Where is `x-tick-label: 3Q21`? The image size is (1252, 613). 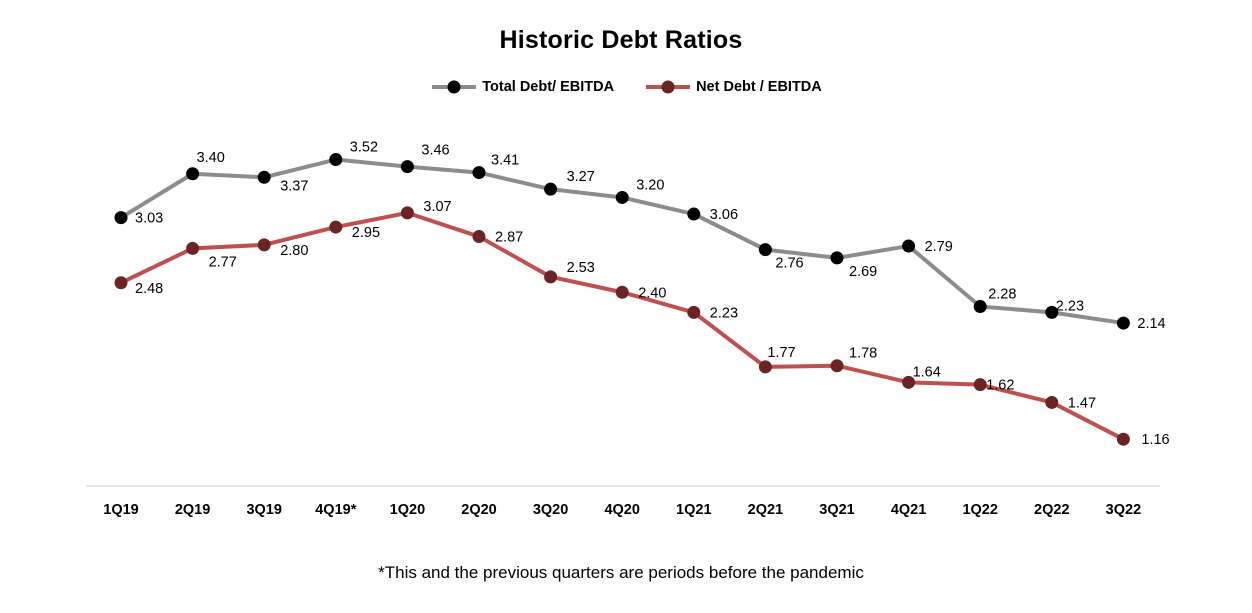
x-tick-label: 3Q21 is located at coordinates (836, 510).